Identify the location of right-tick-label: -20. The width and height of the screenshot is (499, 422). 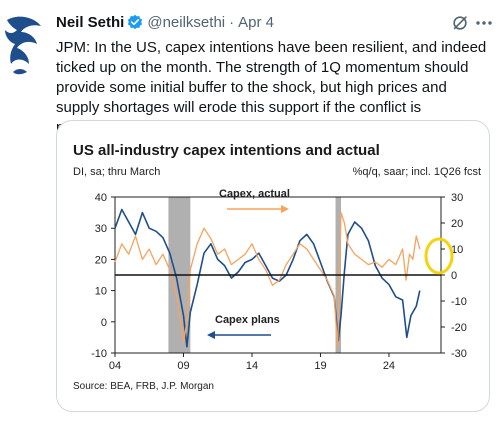
(459, 328).